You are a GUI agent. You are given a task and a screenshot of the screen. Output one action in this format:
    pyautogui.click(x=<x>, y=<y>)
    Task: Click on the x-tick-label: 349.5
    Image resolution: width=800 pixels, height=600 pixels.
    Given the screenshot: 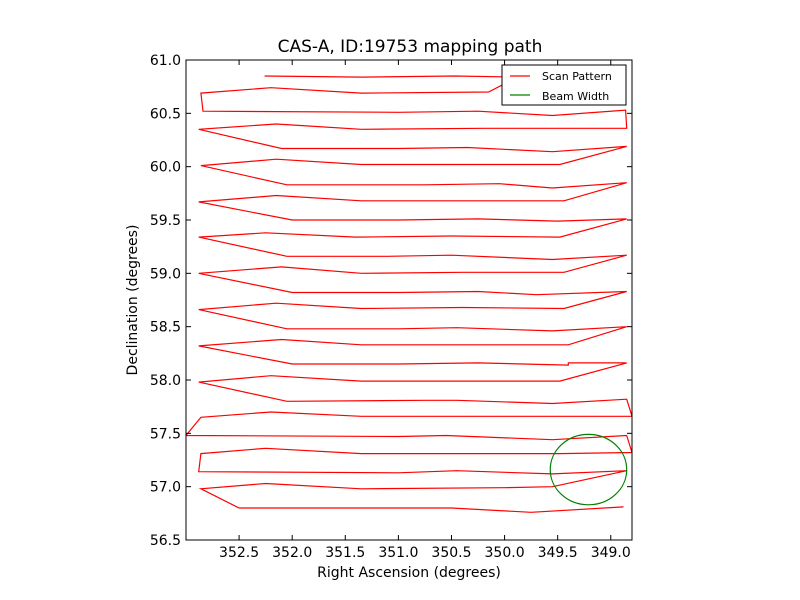 What is the action you would take?
    pyautogui.click(x=558, y=553)
    